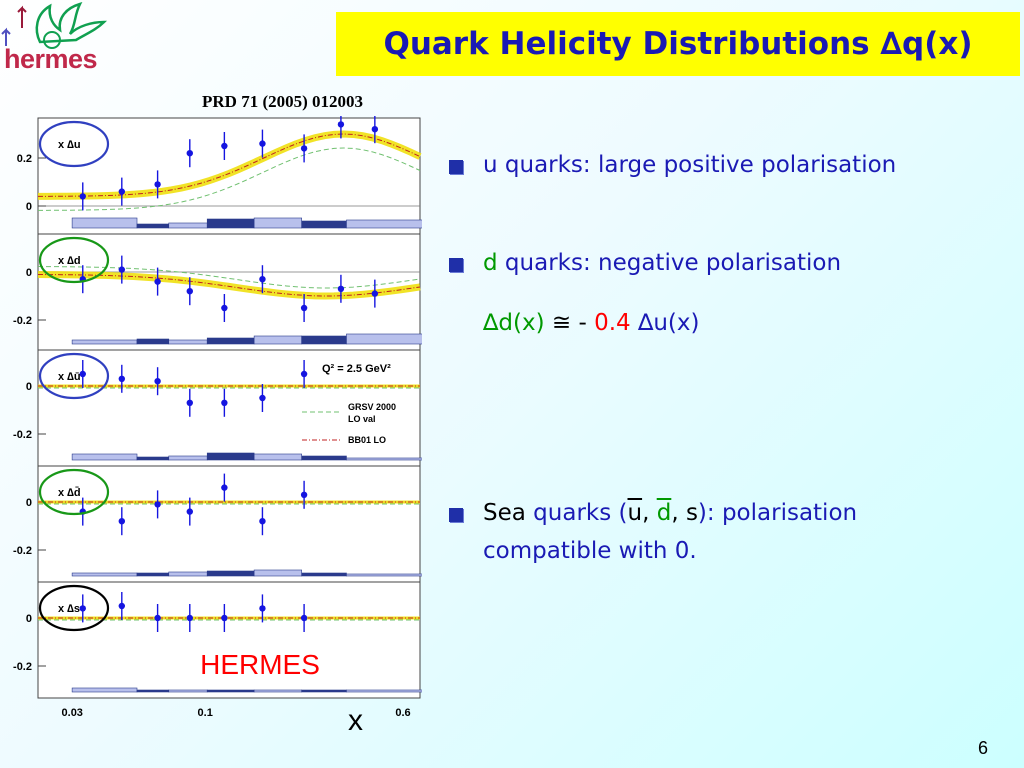 This screenshot has height=768, width=1024. I want to click on legend-grsv-label-2: LO val, so click(362, 419).